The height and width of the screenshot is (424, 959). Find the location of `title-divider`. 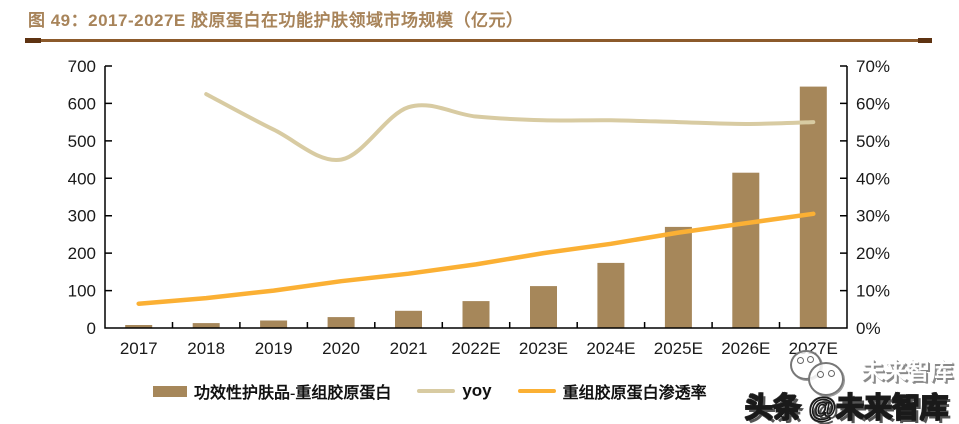

title-divider is located at coordinates (478, 40).